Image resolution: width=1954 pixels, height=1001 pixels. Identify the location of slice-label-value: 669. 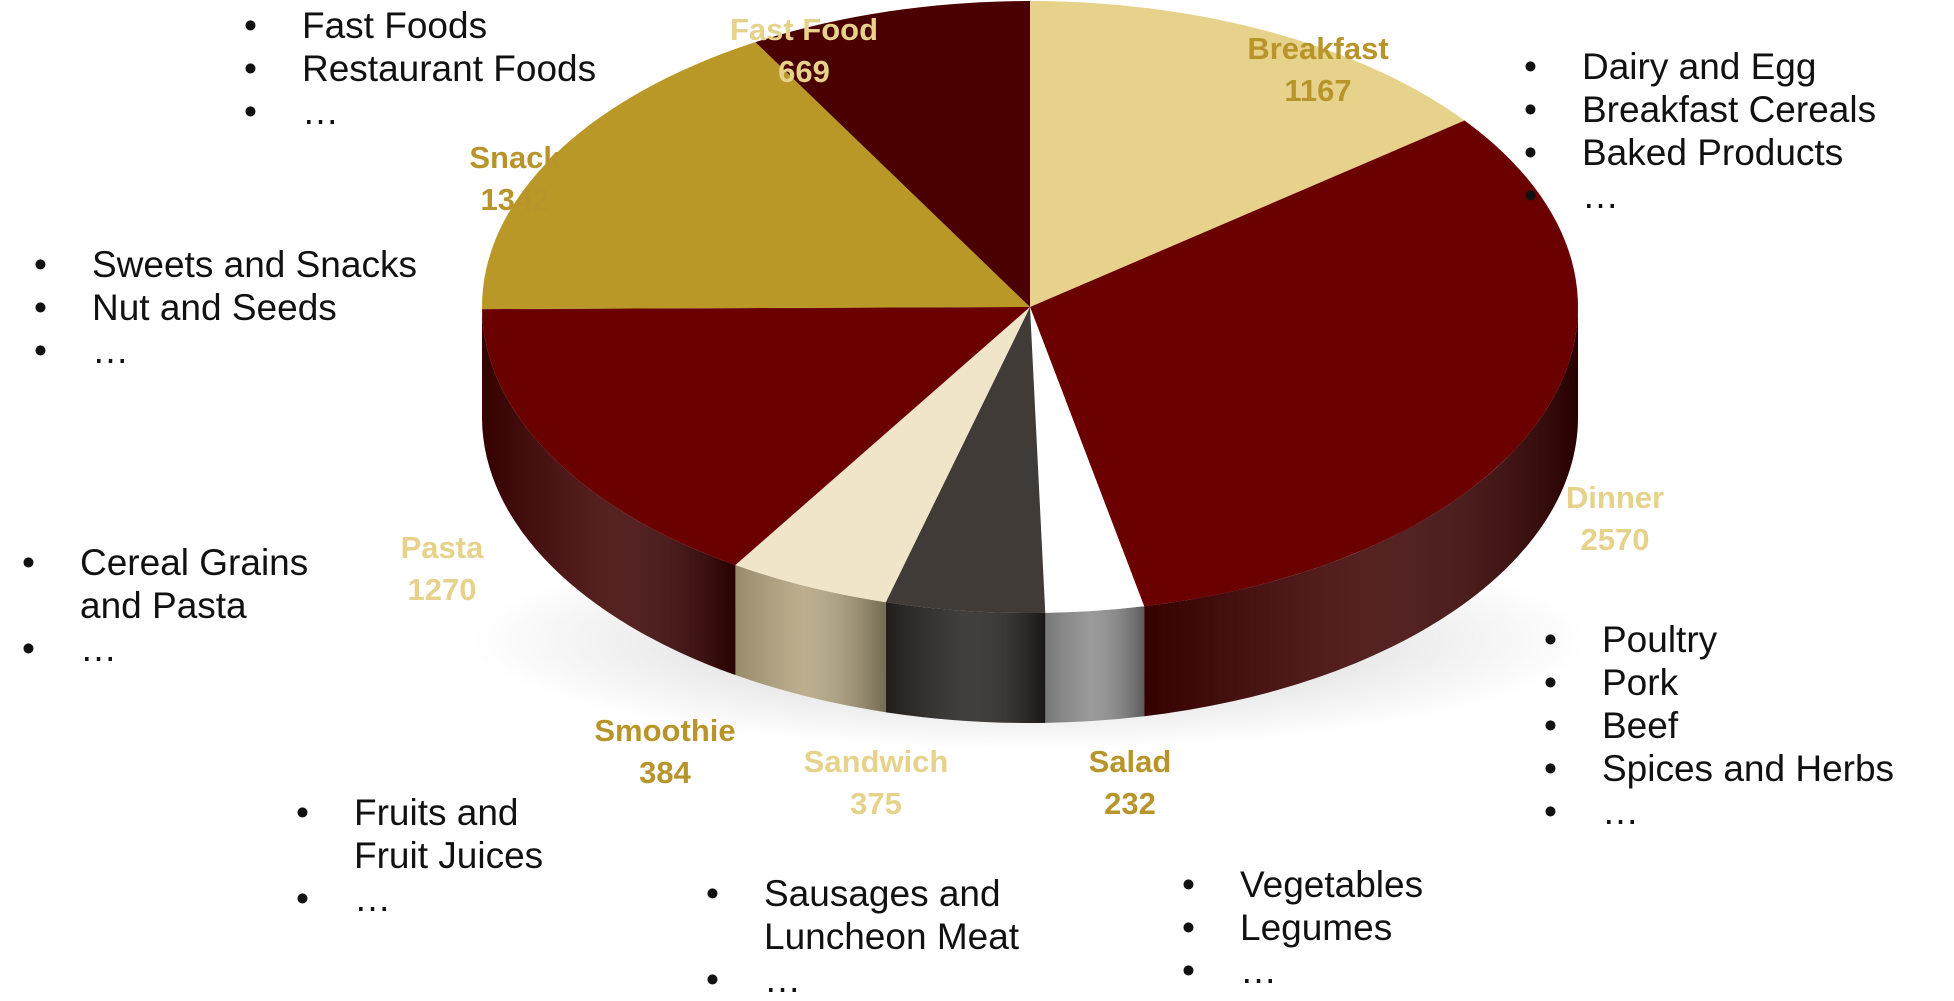
(804, 72).